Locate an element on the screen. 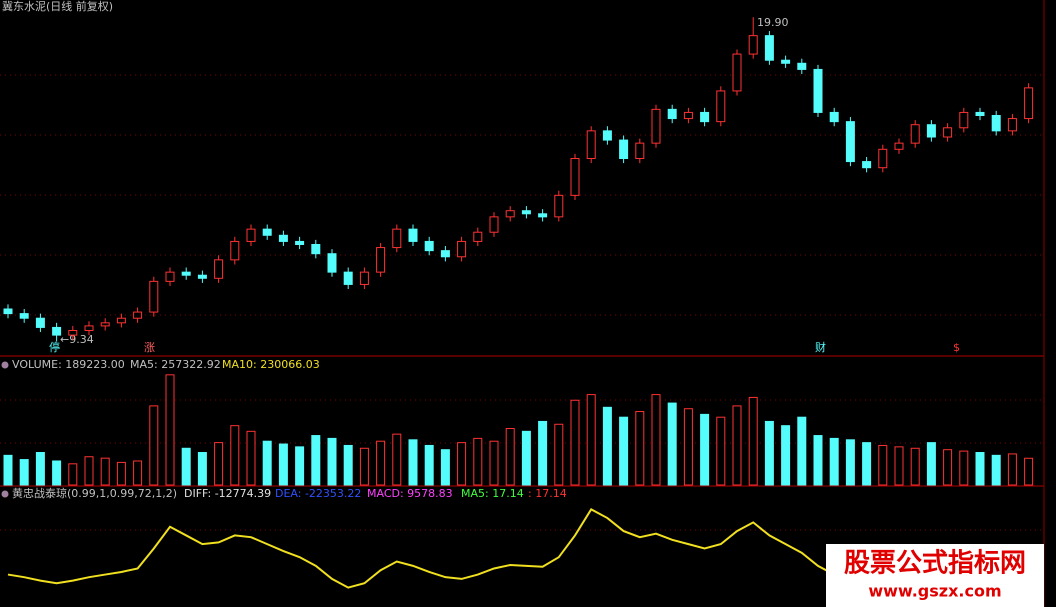 This screenshot has width=1056, height=607. watermark-url: www.gszx.com is located at coordinates (934, 591).